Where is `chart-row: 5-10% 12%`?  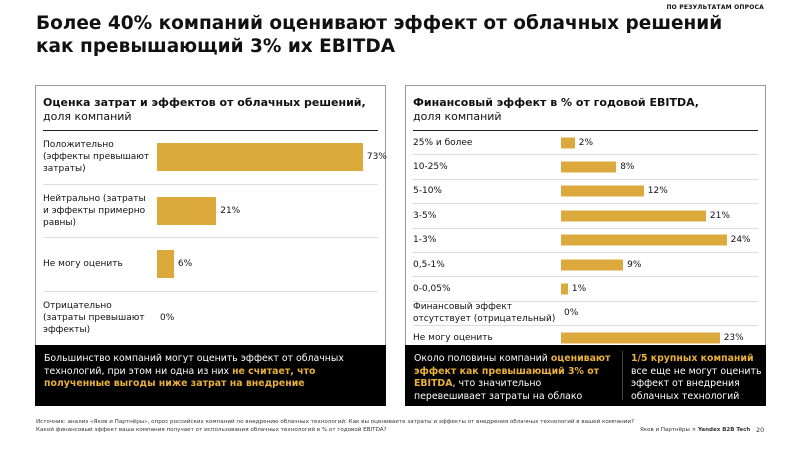 chart-row: 5-10% 12% is located at coordinates (585, 192).